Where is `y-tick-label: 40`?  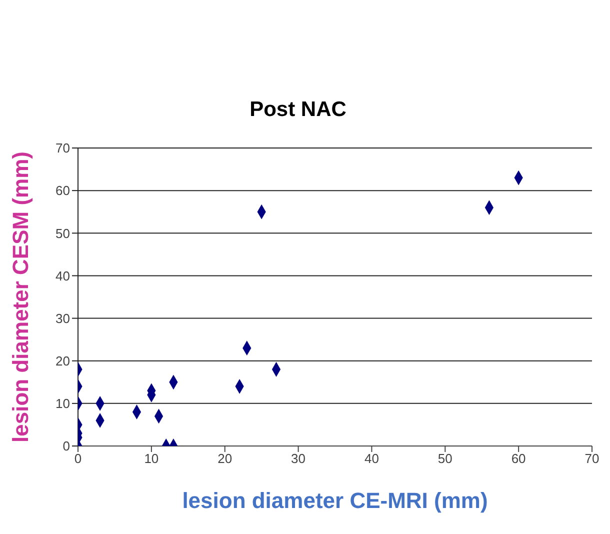
y-tick-label: 40 is located at coordinates (63, 276).